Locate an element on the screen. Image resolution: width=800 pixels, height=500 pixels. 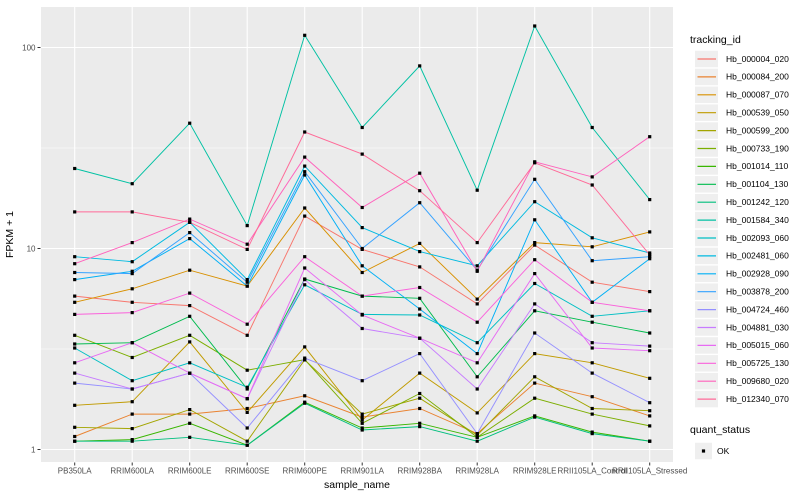
legend-item: Hb_009680_020 is located at coordinates (742, 381).